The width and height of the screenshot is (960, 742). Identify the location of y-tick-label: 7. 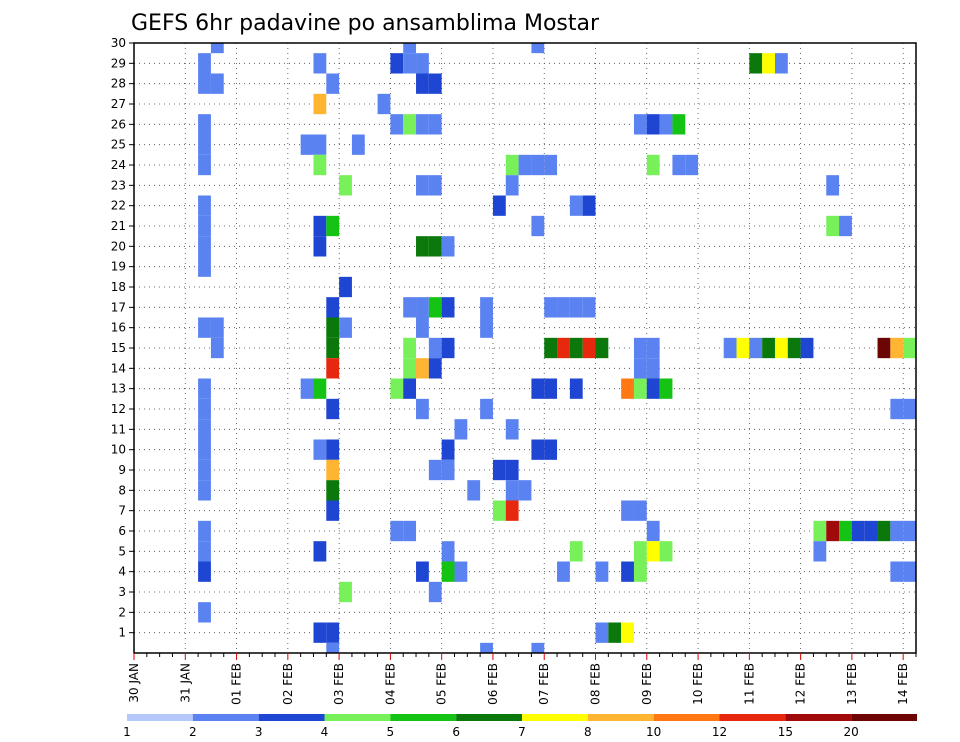
(122, 511).